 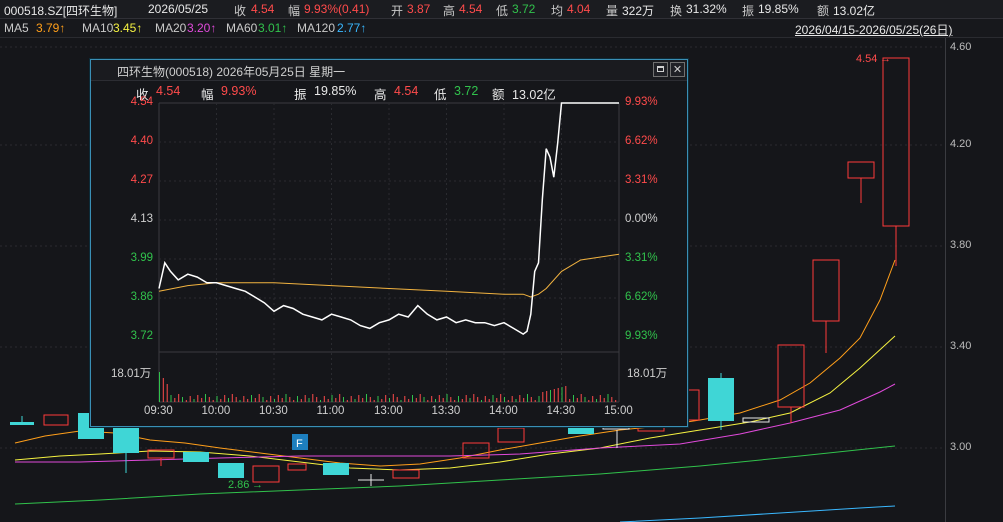 I want to click on ma120-label: MA120, so click(x=316, y=28).